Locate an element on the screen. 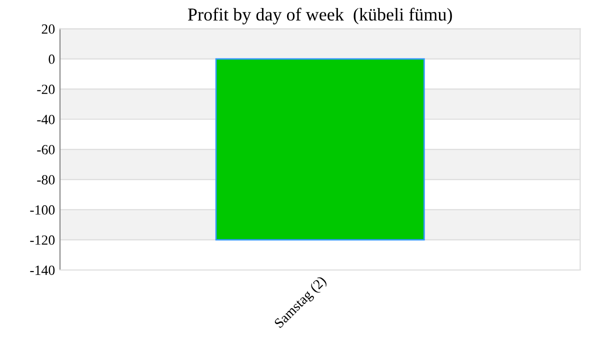  y-tick-label: -140 is located at coordinates (42, 270).